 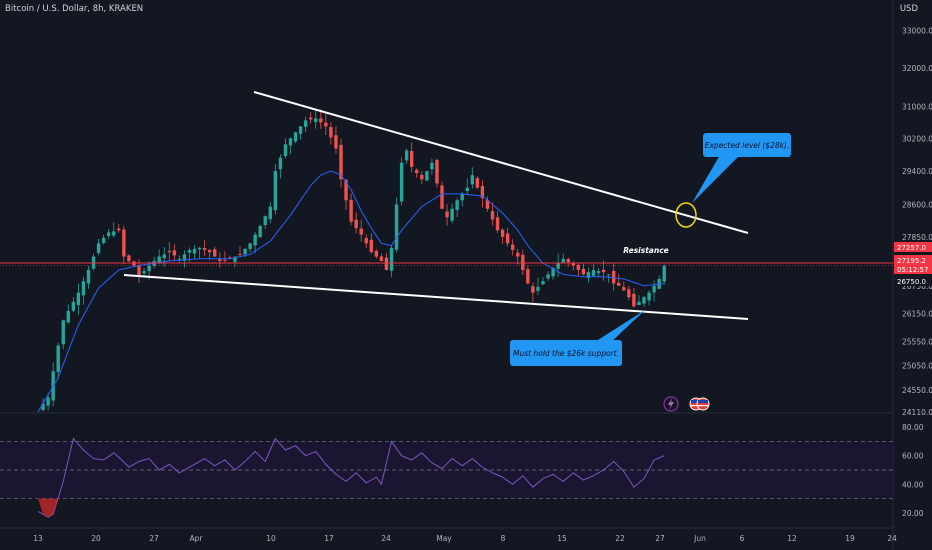 I want to click on symbol-title: Bitcoin / U.S. Dollar, 8h, KRAKEN, so click(x=74, y=9).